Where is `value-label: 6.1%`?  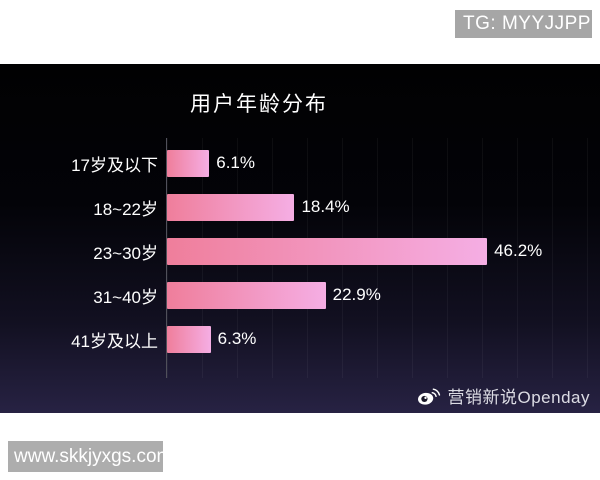 value-label: 6.1% is located at coordinates (235, 162).